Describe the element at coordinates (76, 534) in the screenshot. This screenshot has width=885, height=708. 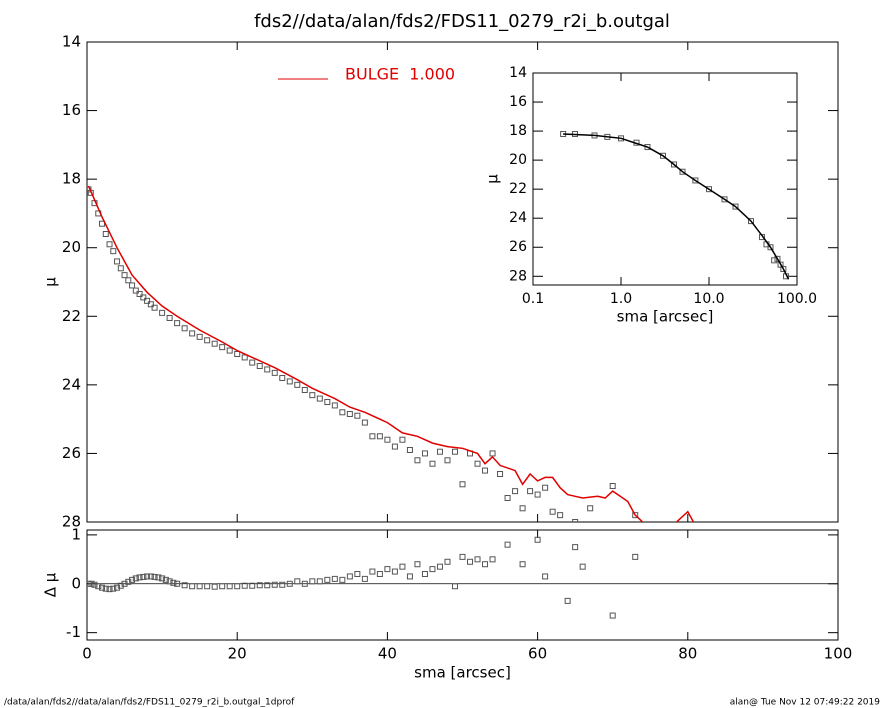
I see `y-tick-label: 1` at that location.